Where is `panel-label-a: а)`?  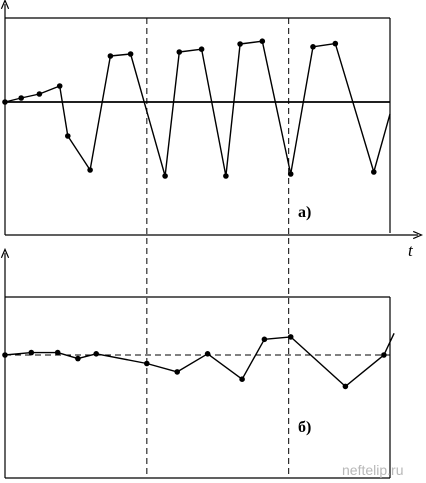
panel-label-a: а) is located at coordinates (304, 212).